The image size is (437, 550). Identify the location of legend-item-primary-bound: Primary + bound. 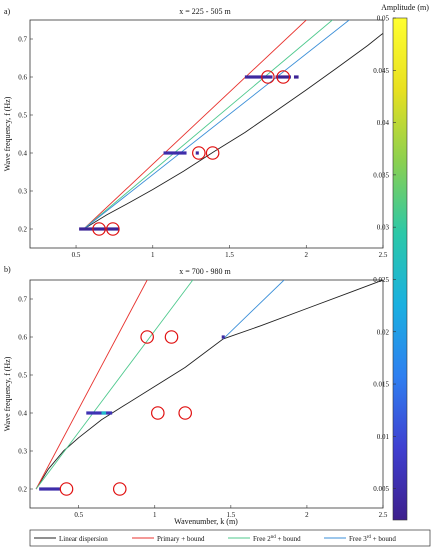
(168, 539).